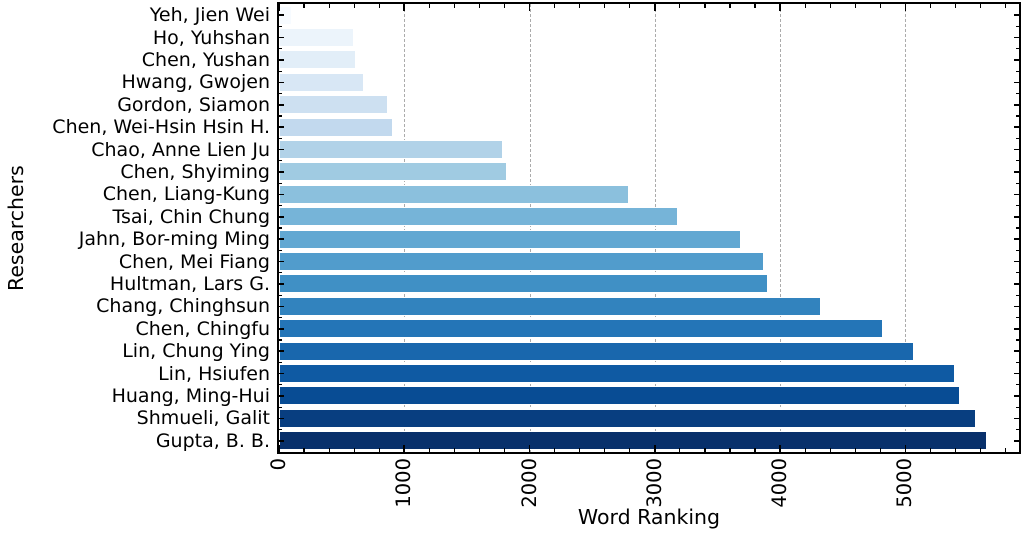 This screenshot has height=536, width=1024. What do you see at coordinates (780, 483) in the screenshot?
I see `x-tick-label: 4000` at bounding box center [780, 483].